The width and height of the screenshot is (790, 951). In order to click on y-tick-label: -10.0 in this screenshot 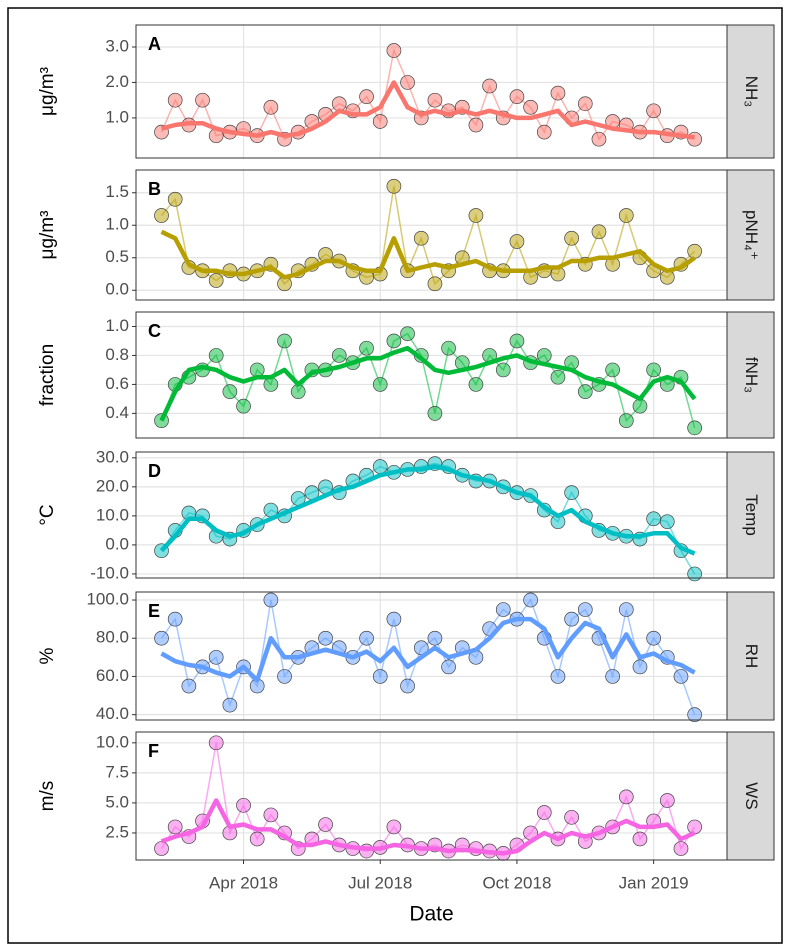, I will do `click(109, 572)`.